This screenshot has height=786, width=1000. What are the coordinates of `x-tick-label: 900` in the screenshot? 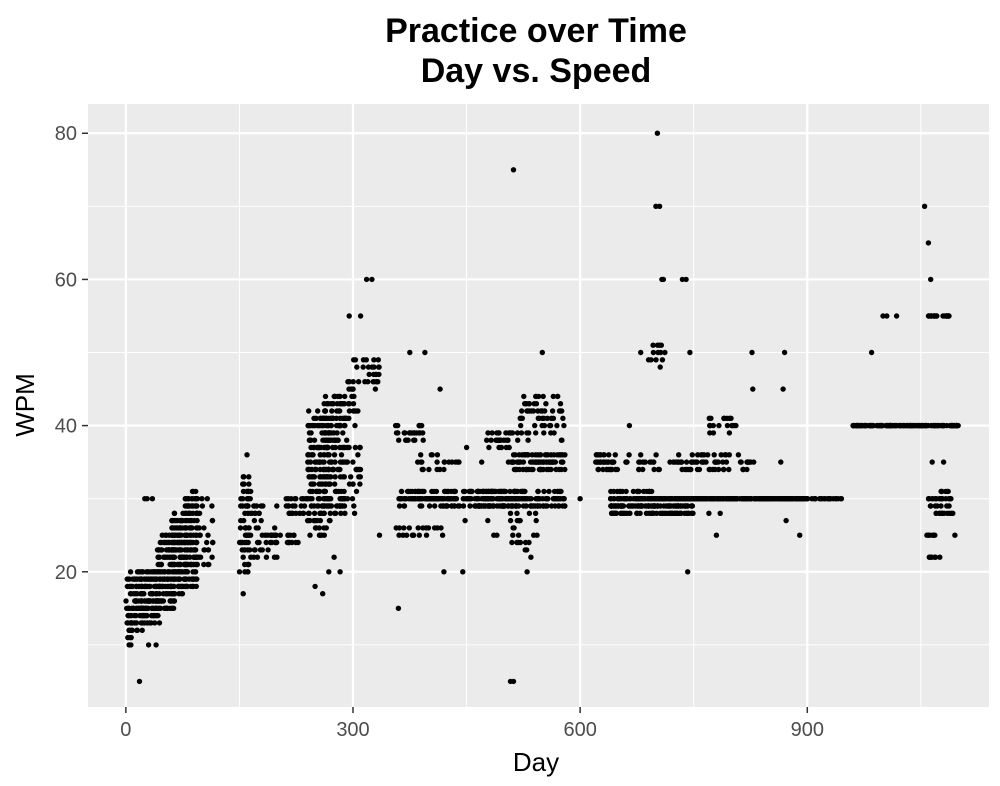 It's located at (807, 730).